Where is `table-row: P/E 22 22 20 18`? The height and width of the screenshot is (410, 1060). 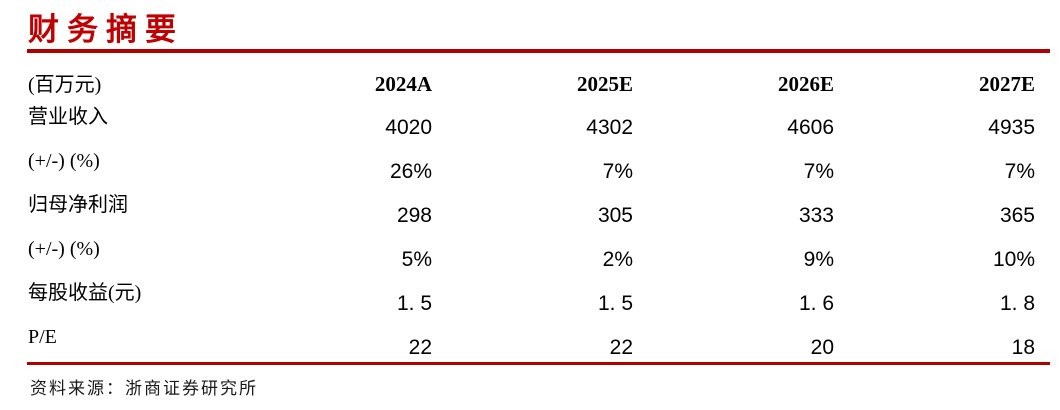
table-row: P/E 22 22 20 18 is located at coordinates (531, 341).